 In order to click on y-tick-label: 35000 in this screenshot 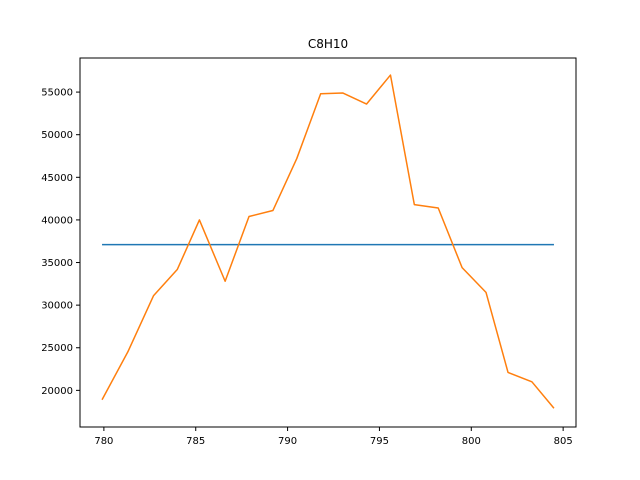, I will do `click(57, 263)`.